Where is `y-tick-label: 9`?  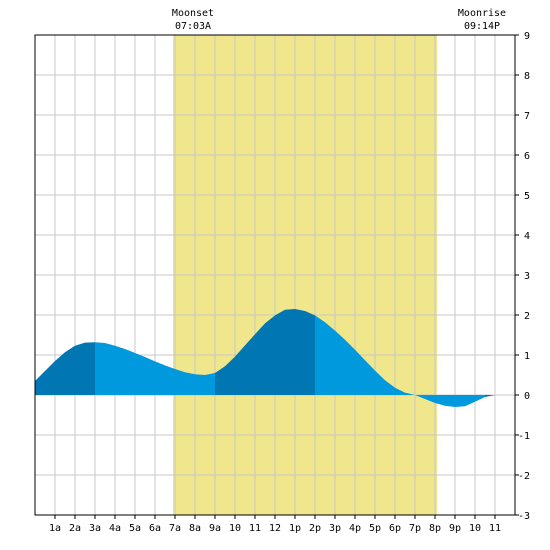
y-tick-label: 9 is located at coordinates (527, 36).